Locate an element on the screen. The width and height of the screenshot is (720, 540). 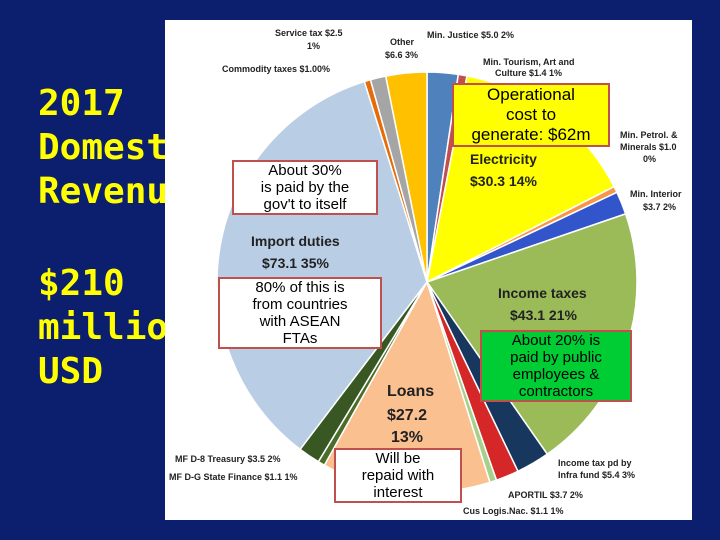
callout-line: About 30% is located at coordinates (305, 170).